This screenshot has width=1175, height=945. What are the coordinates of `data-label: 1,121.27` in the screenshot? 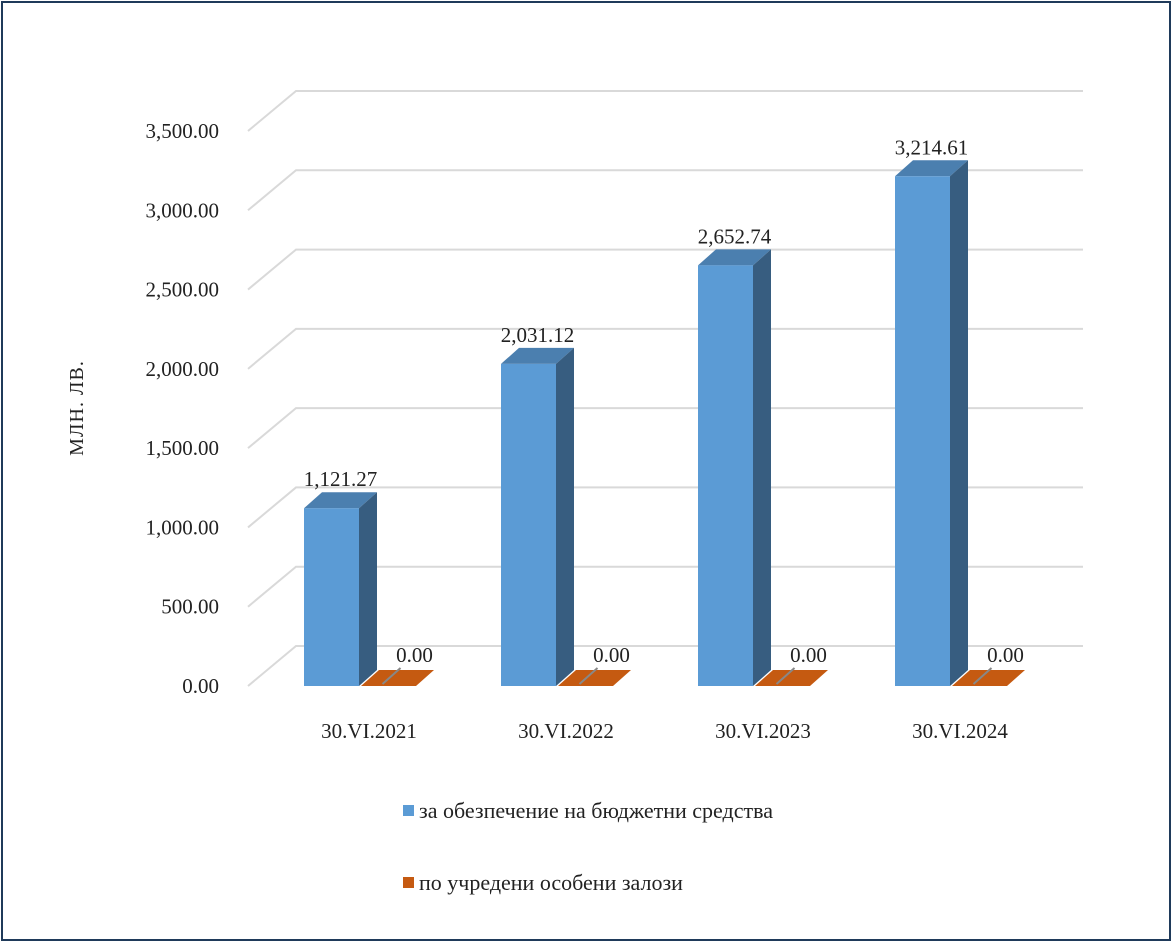 It's located at (341, 479).